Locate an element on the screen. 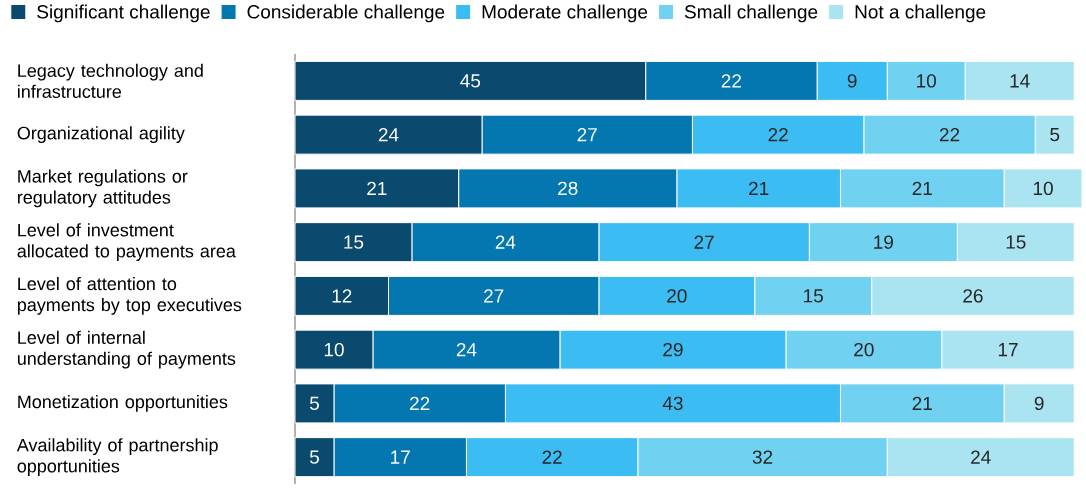  y-tick-label: Legacy technology and infrastructure is located at coordinates (110, 80).